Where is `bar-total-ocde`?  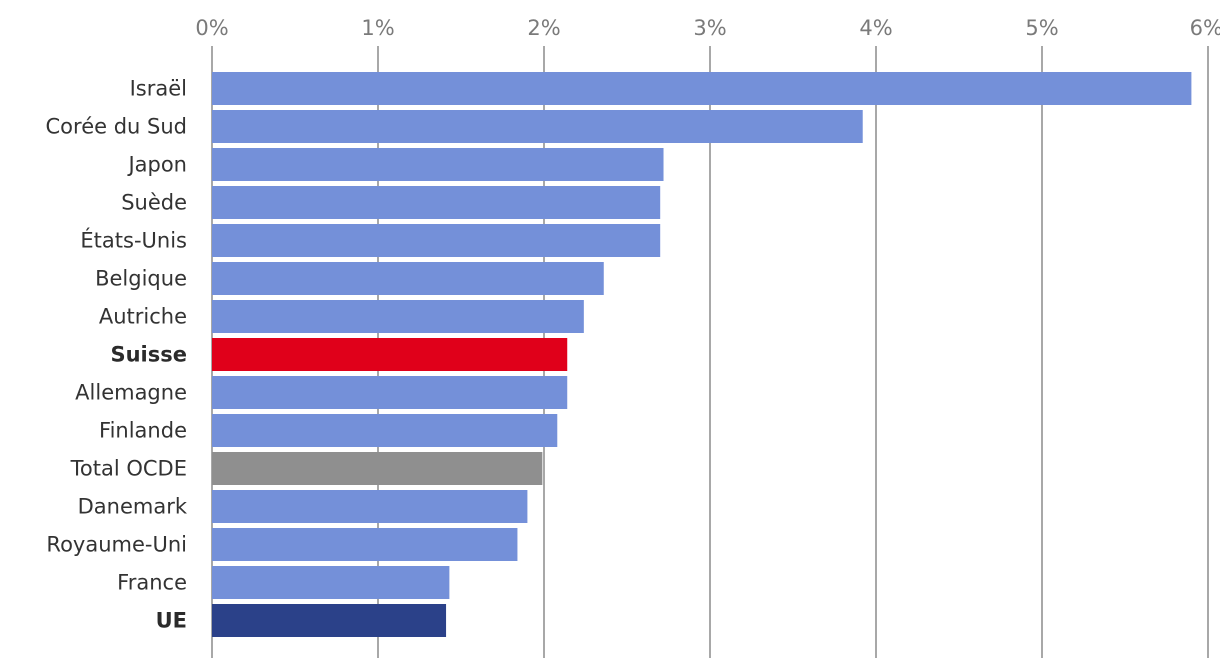
bar-total-ocde is located at coordinates (377, 468).